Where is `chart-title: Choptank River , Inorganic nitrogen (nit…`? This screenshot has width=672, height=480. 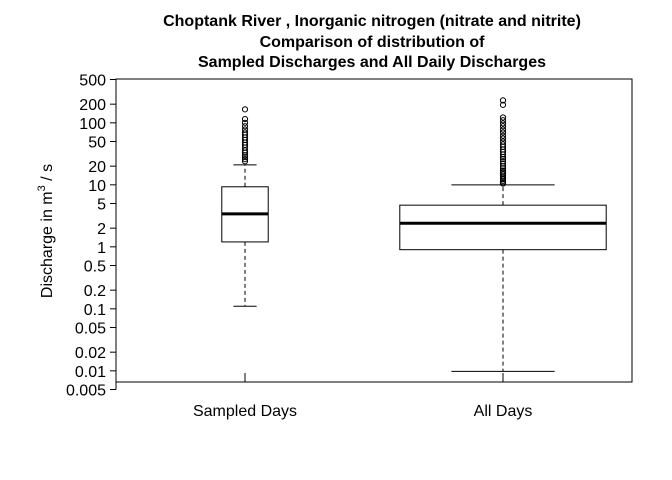
chart-title: Choptank River , Inorganic nitrogen (nit… is located at coordinates (372, 42).